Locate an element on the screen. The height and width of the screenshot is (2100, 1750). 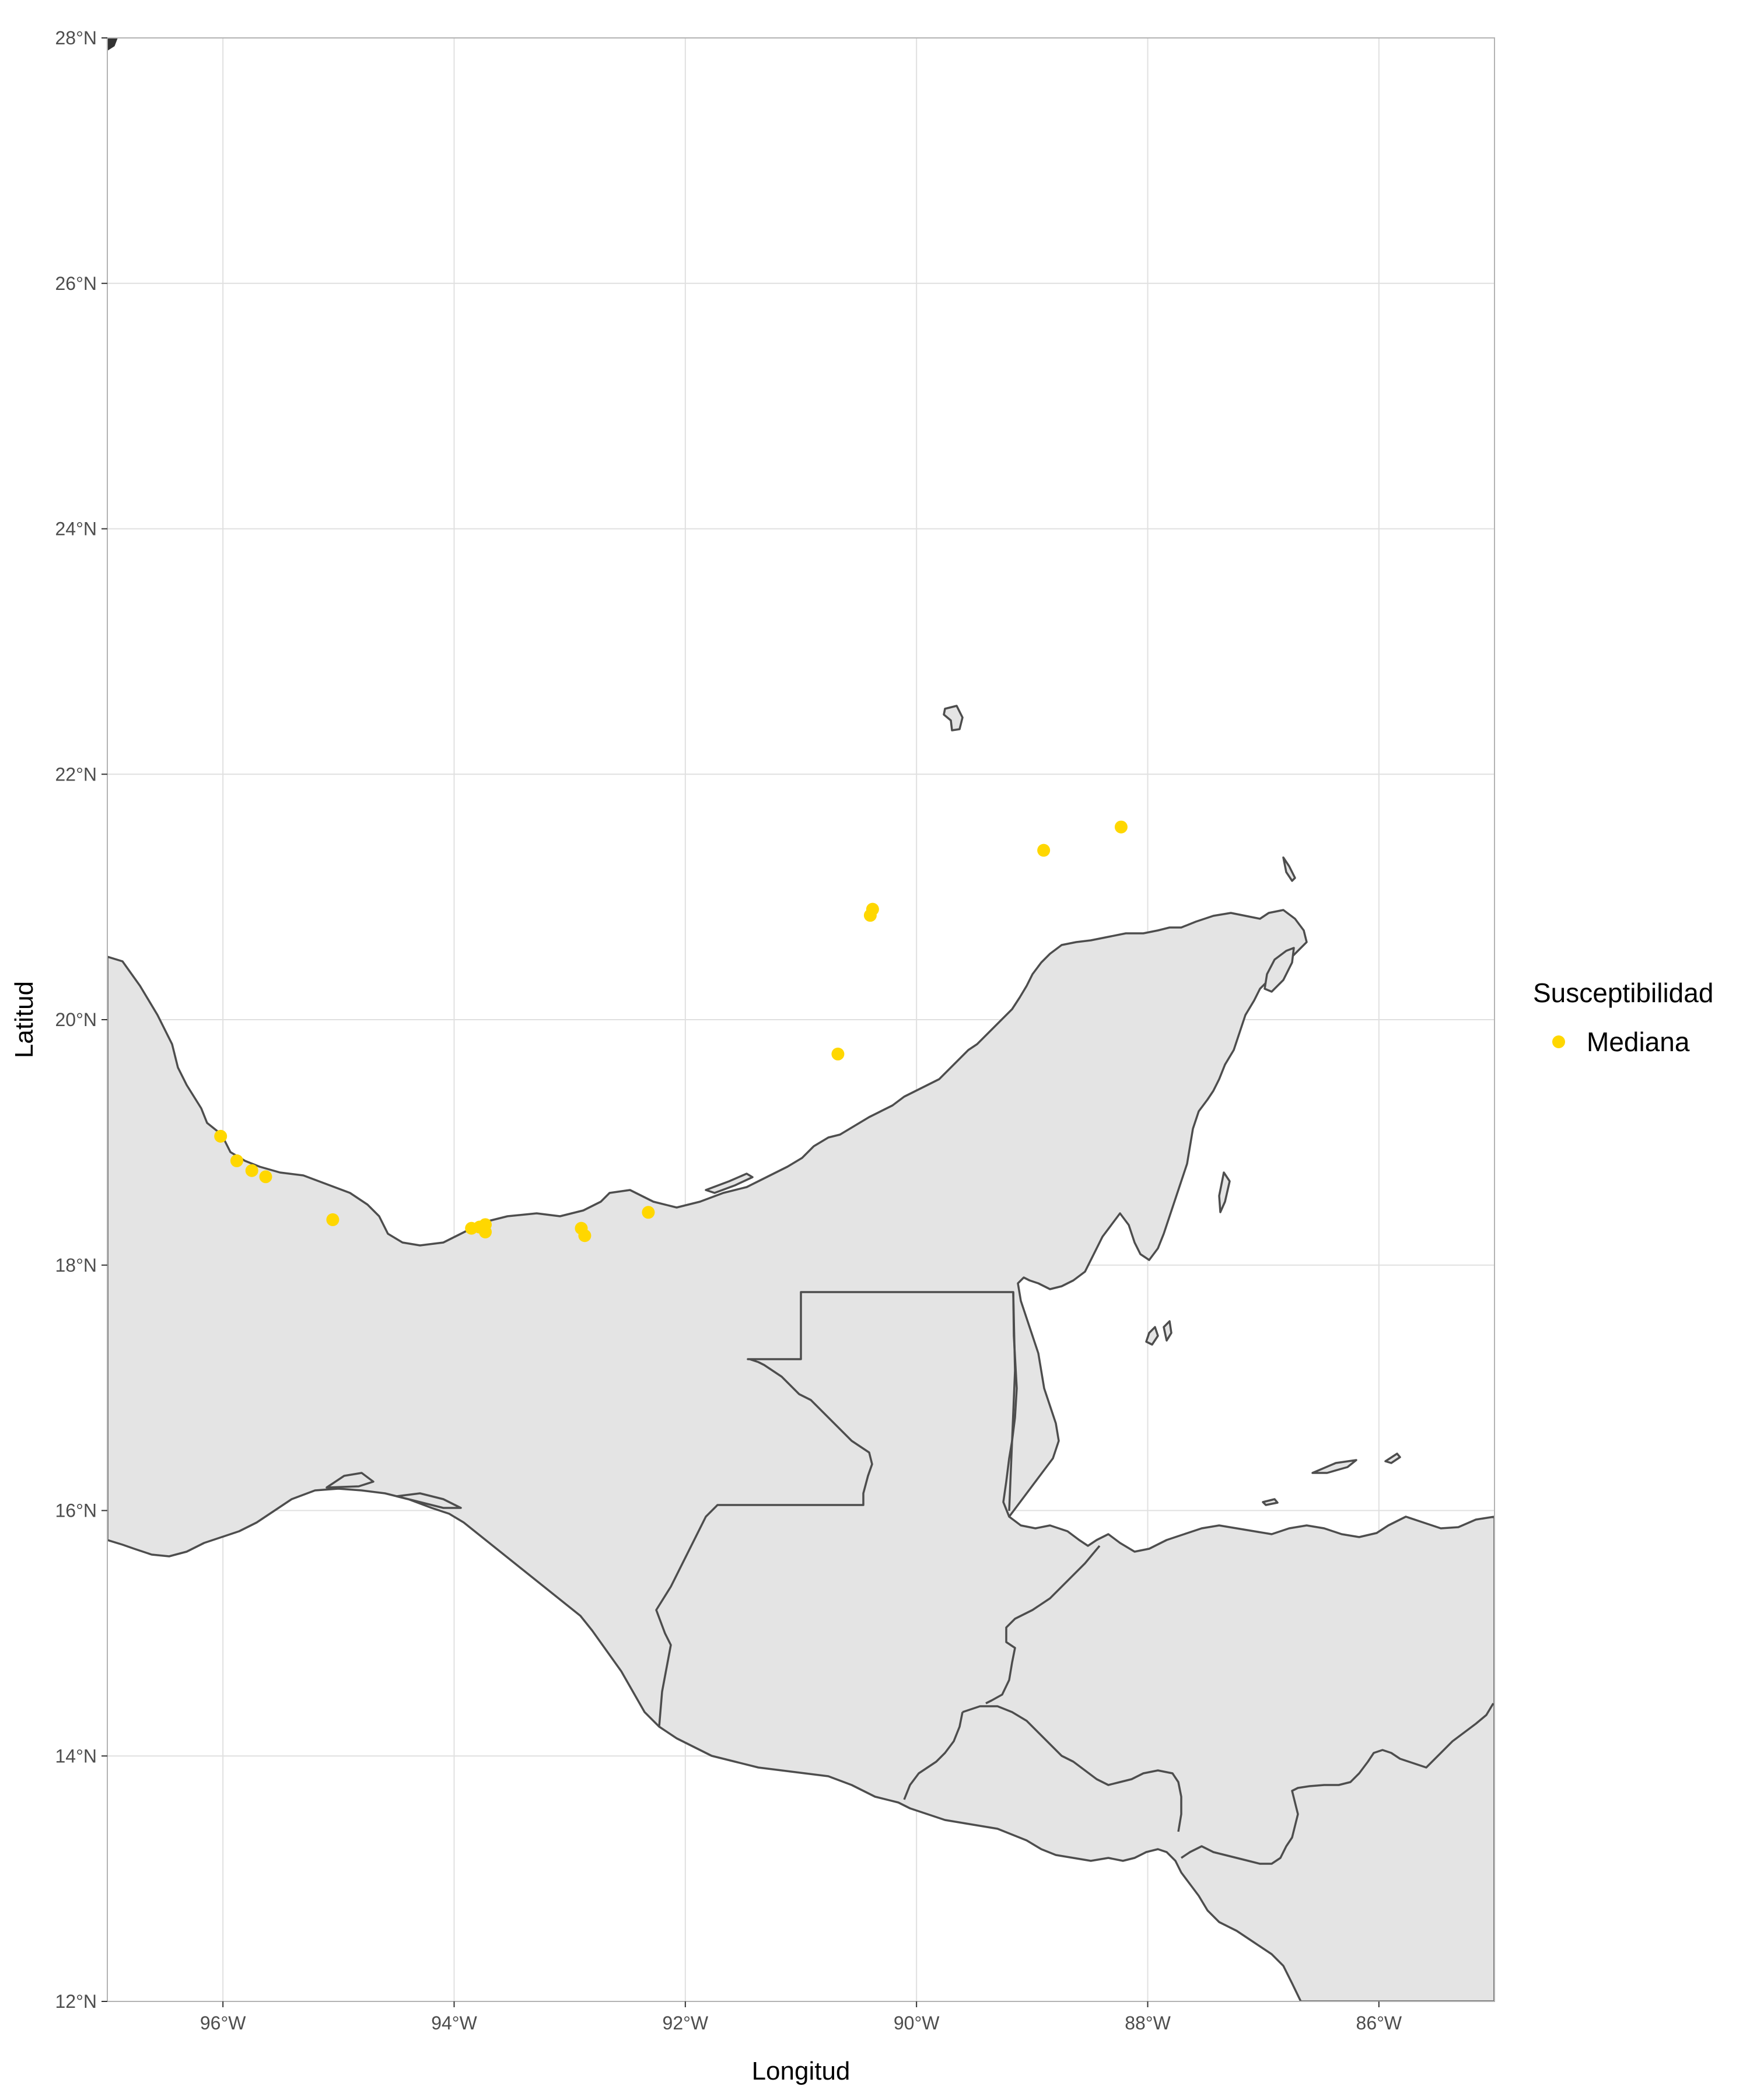
legend-key-mediana is located at coordinates (1559, 1041).